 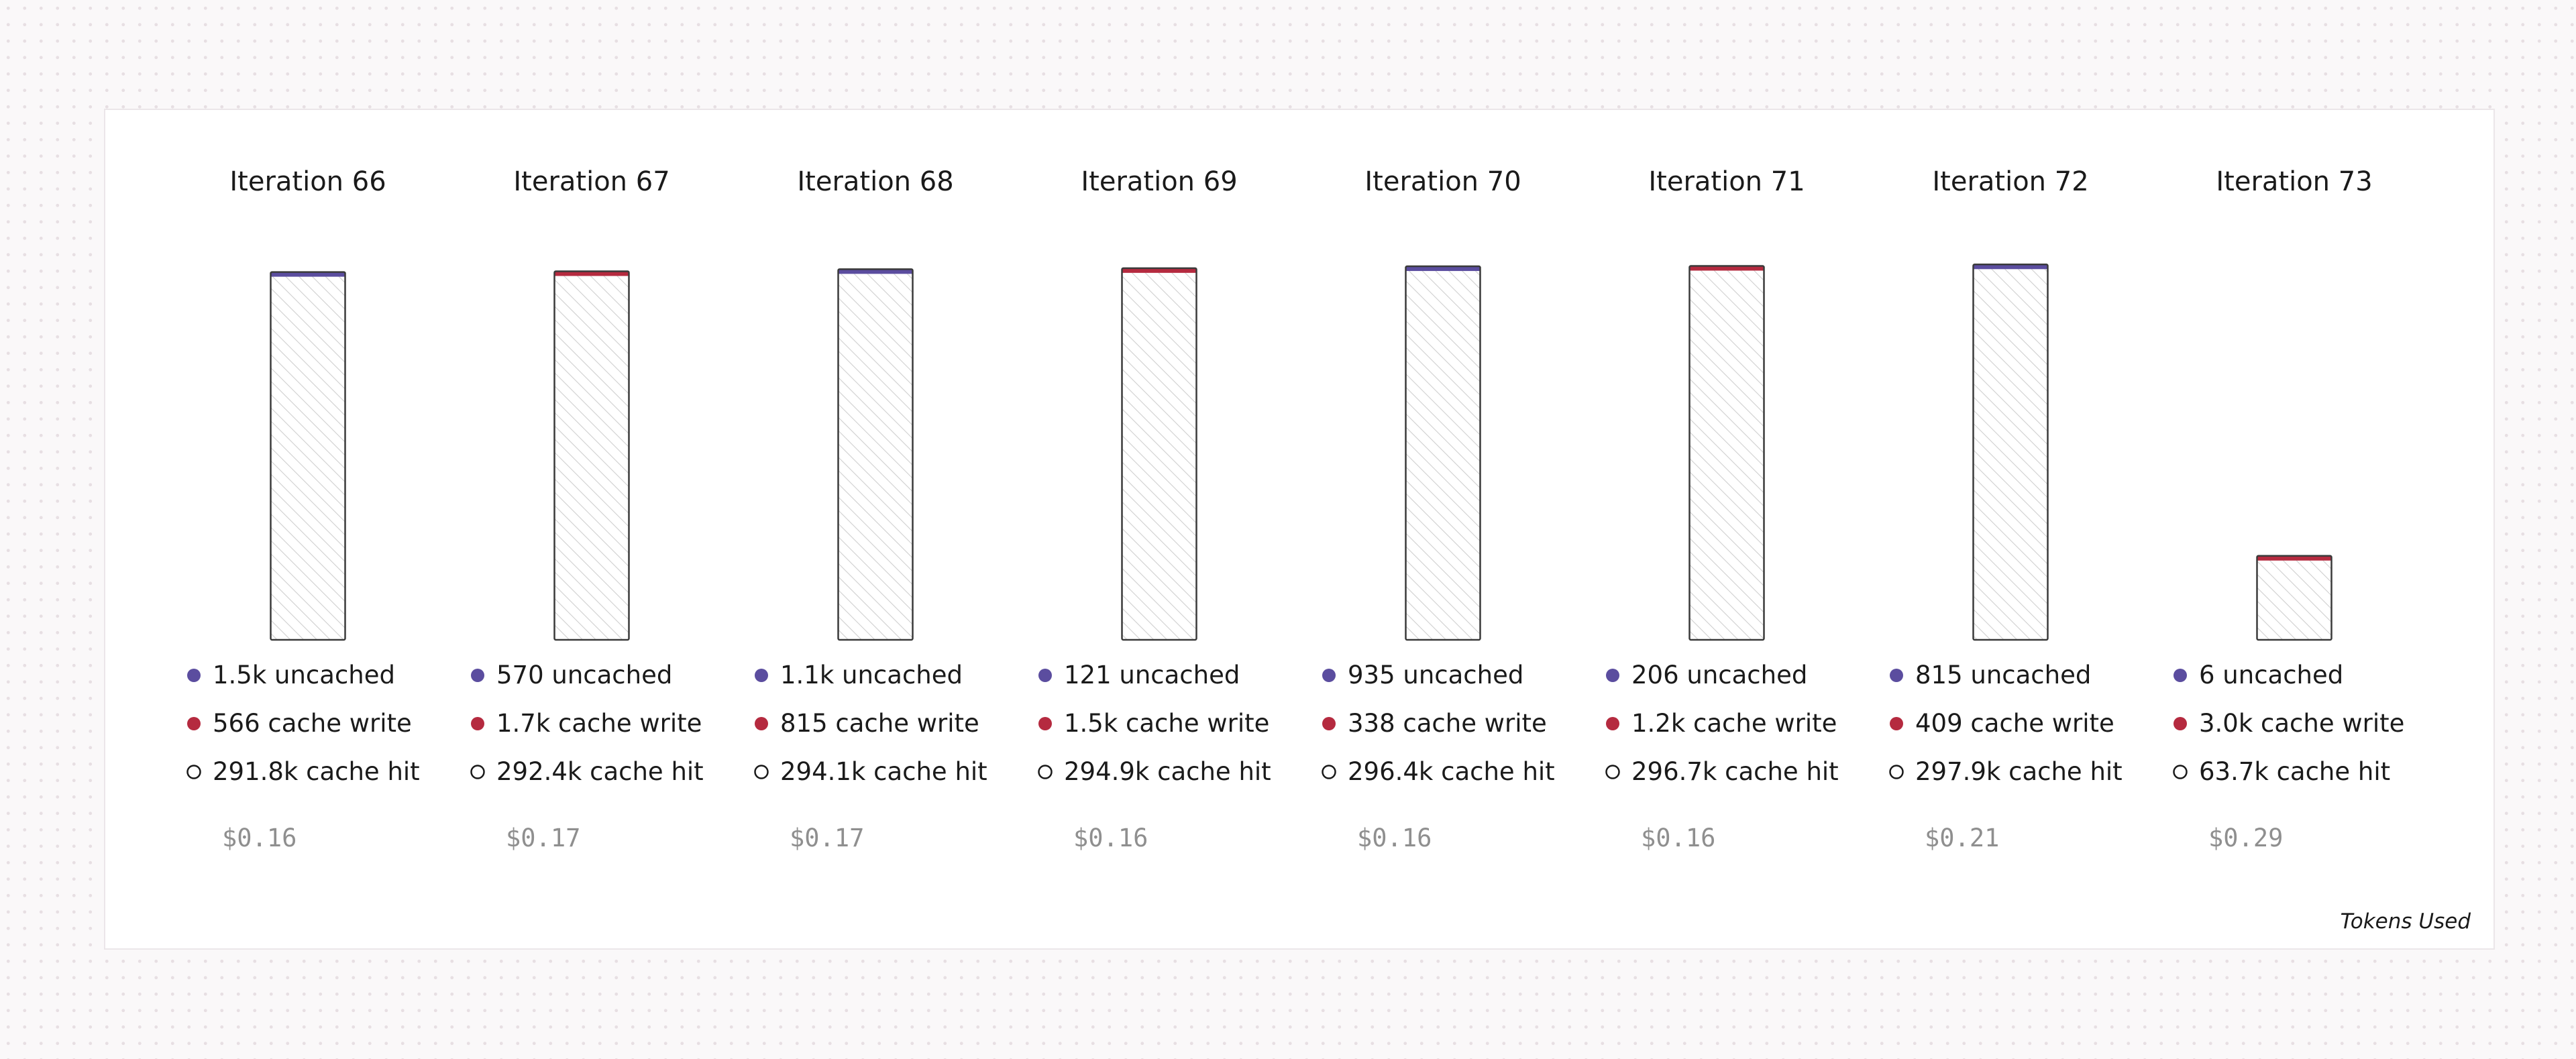 I want to click on legend-uncached: 1.5k uncached, so click(x=304, y=675).